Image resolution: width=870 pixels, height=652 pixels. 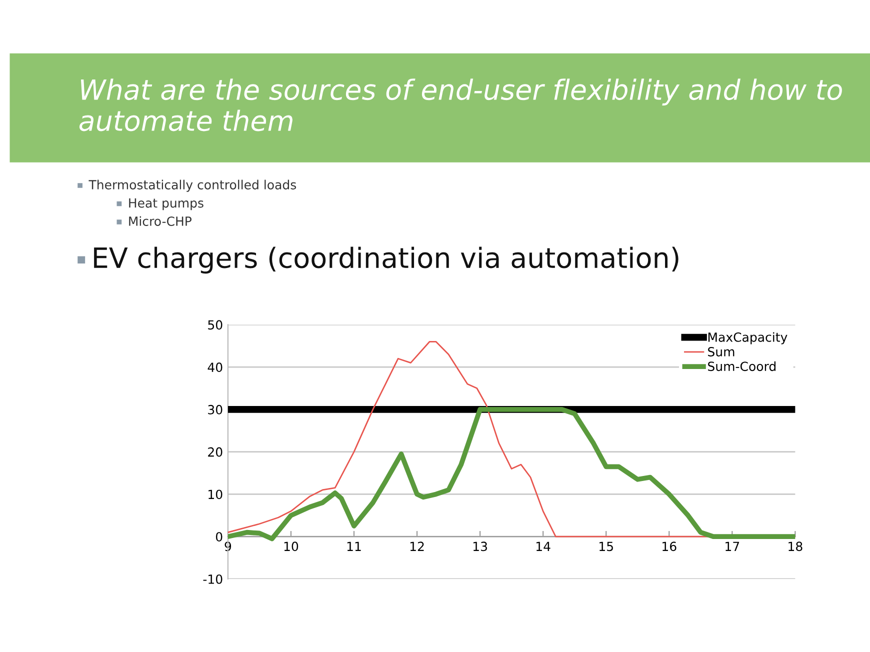 What do you see at coordinates (460, 105) in the screenshot?
I see `chart-title: What are the sources of end-user flexibility and how to automate them` at bounding box center [460, 105].